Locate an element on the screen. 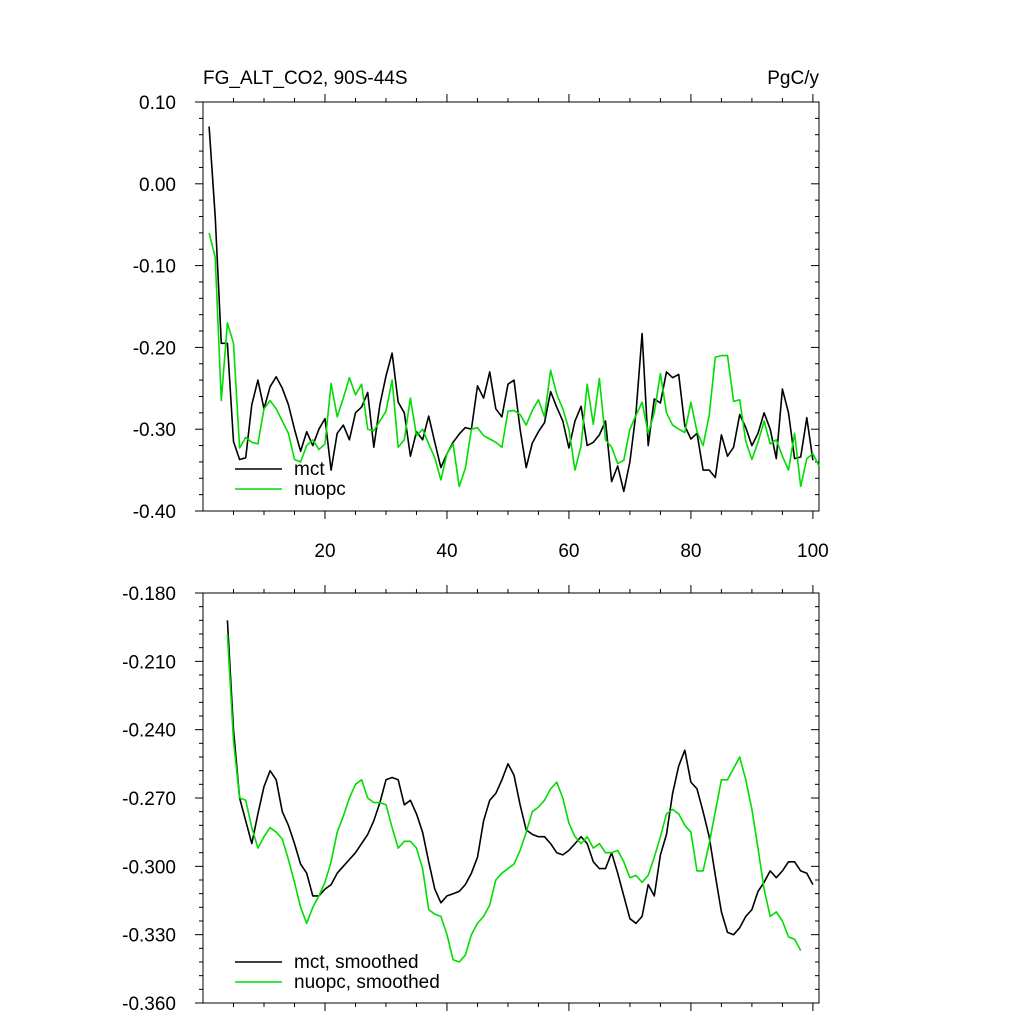  y-tick-label: -0.360 is located at coordinates (149, 1004).